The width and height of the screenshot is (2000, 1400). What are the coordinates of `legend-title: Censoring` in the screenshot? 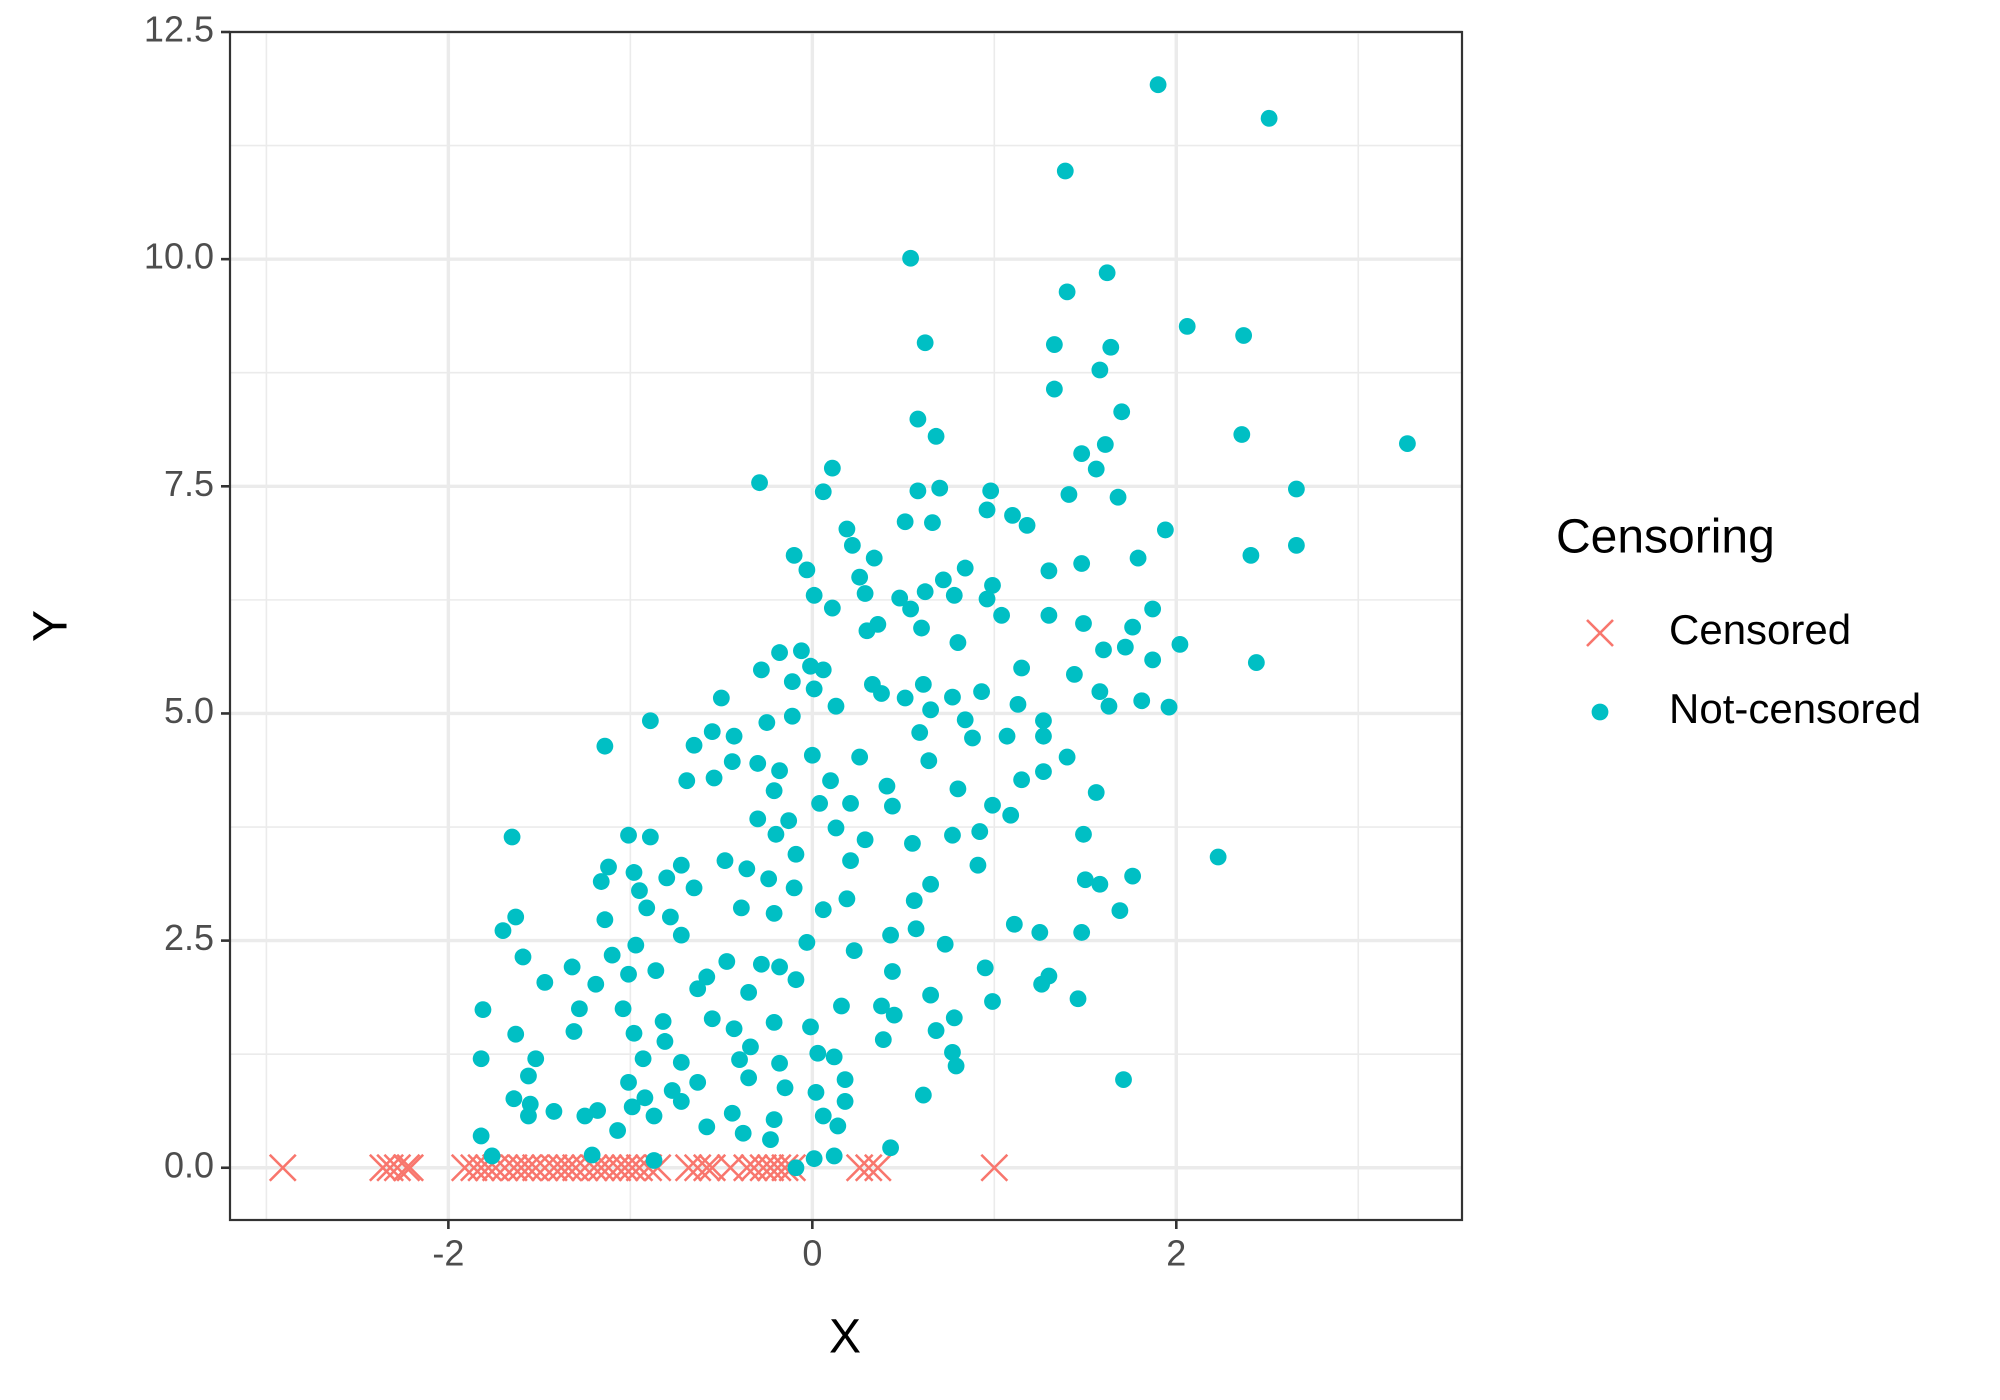 It's located at (1665, 537).